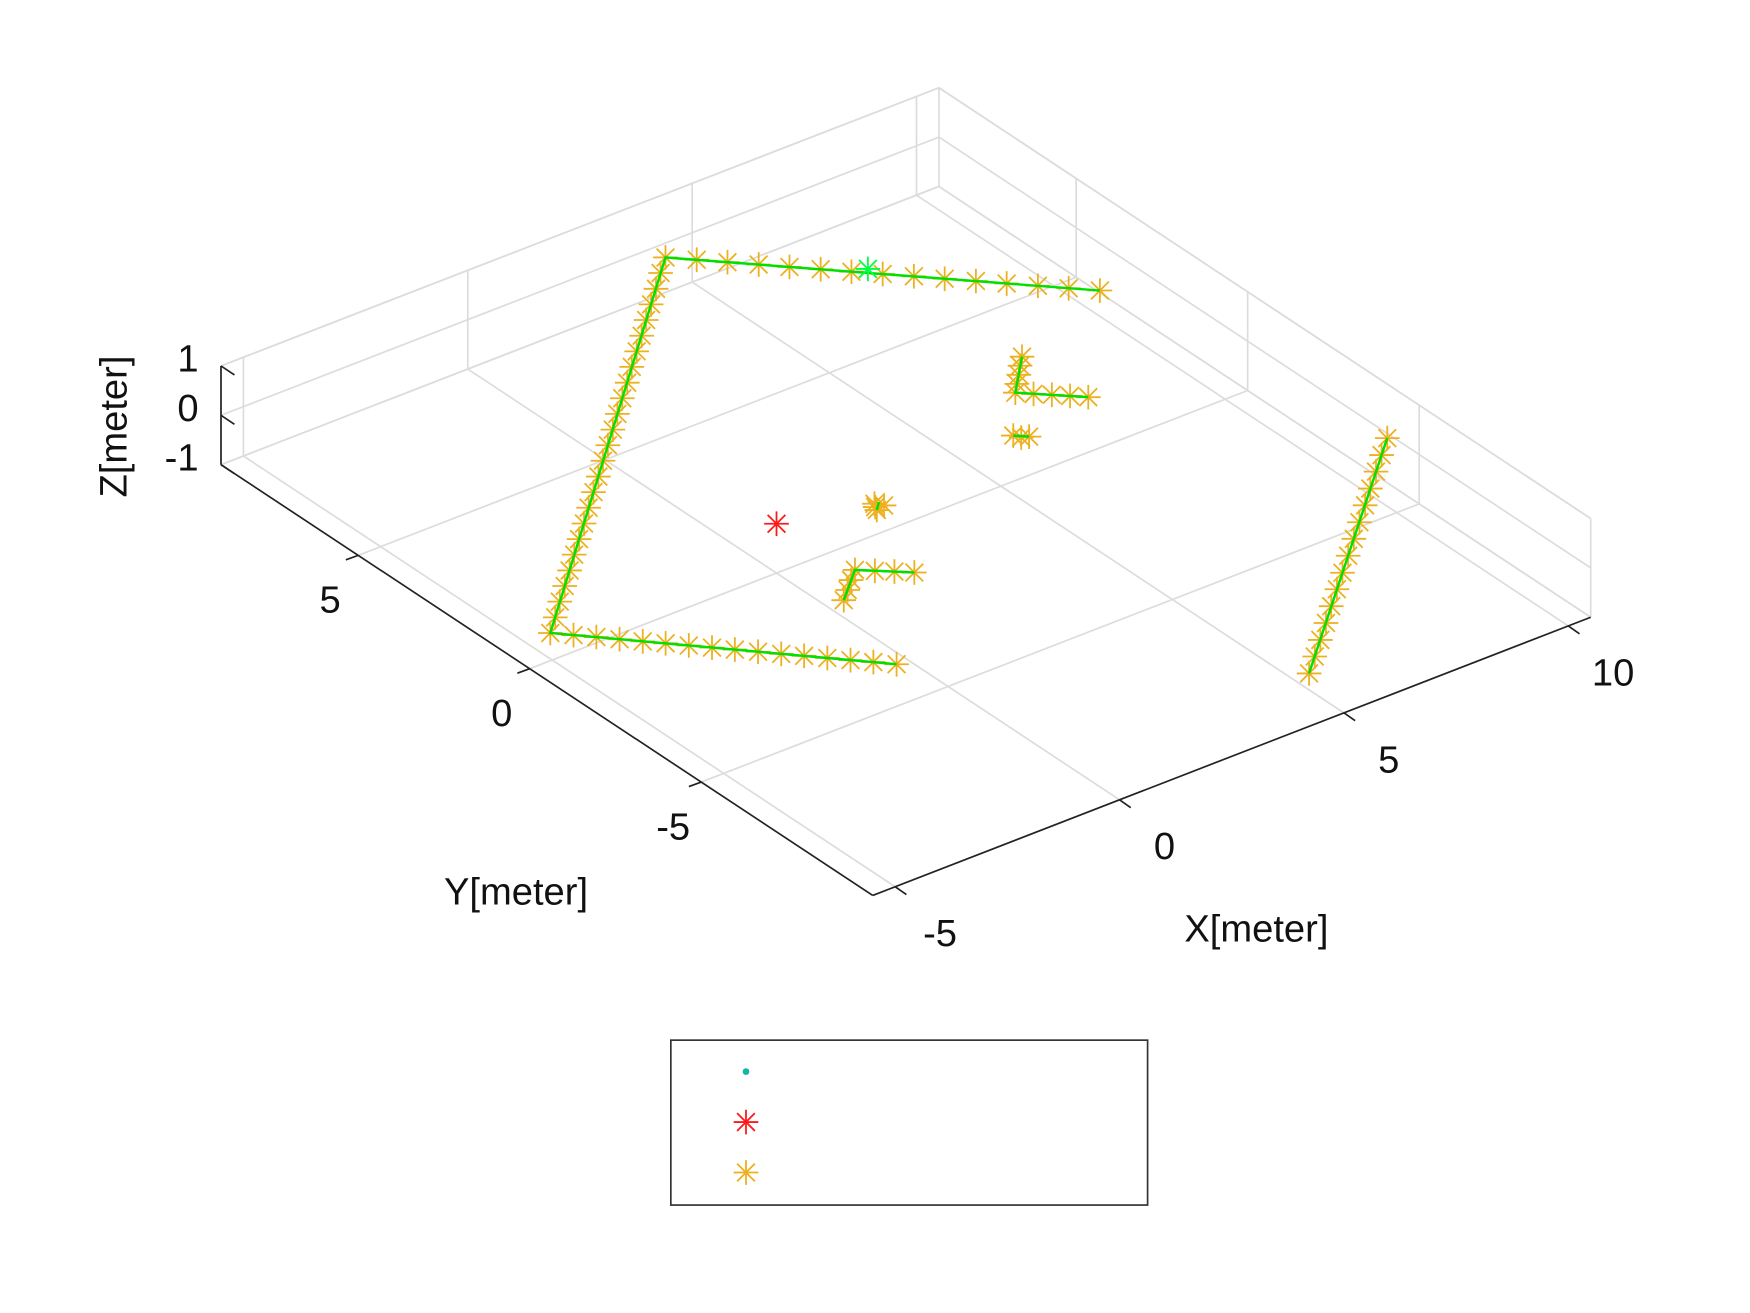 This screenshot has height=1313, width=1750. I want to click on y-tick-label: -5, so click(673, 826).